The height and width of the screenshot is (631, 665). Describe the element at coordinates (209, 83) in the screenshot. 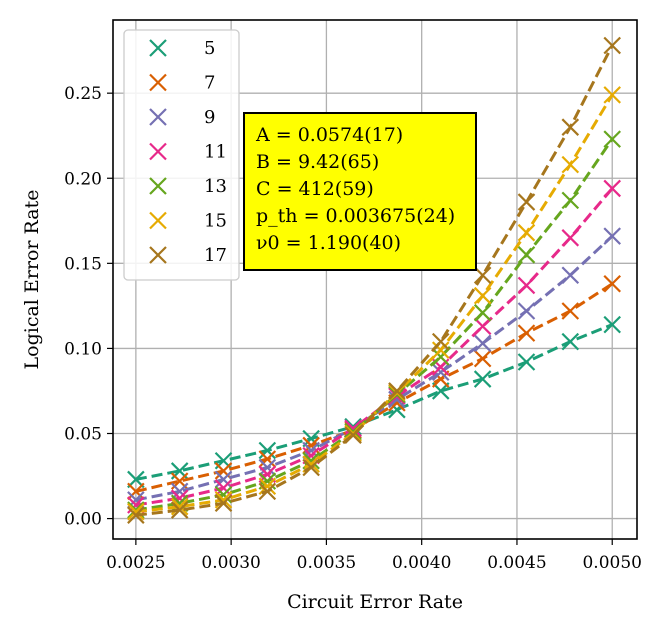

I see `legend-label: 7` at that location.